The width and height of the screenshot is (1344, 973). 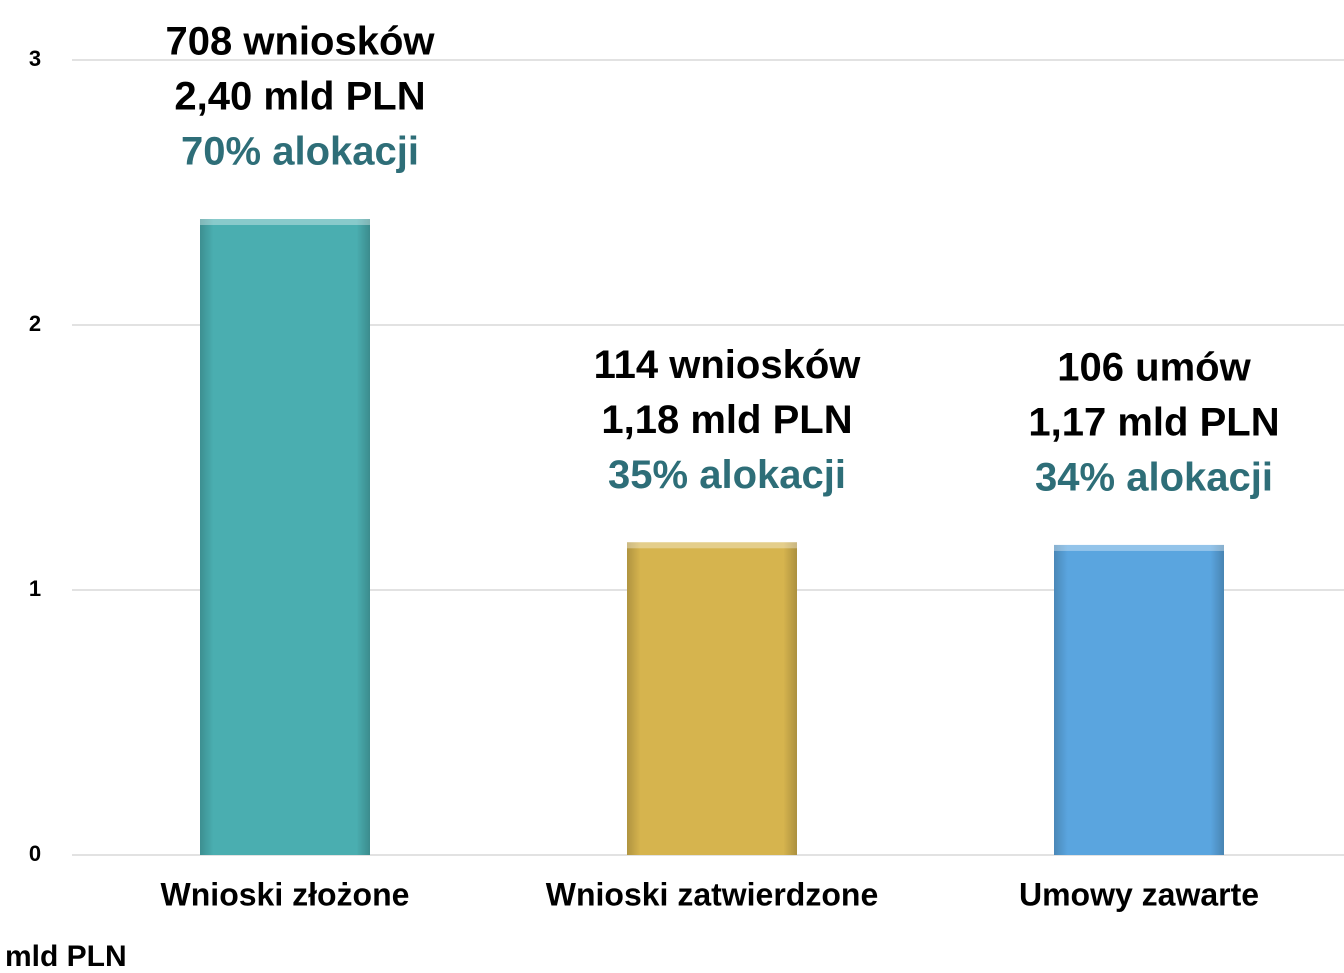 I want to click on share-label: 35% alokacji, so click(x=727, y=475).